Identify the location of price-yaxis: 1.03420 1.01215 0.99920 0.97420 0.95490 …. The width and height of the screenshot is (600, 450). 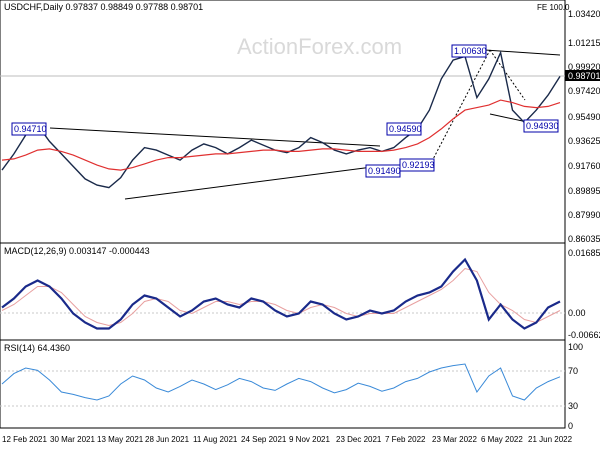
(584, 126).